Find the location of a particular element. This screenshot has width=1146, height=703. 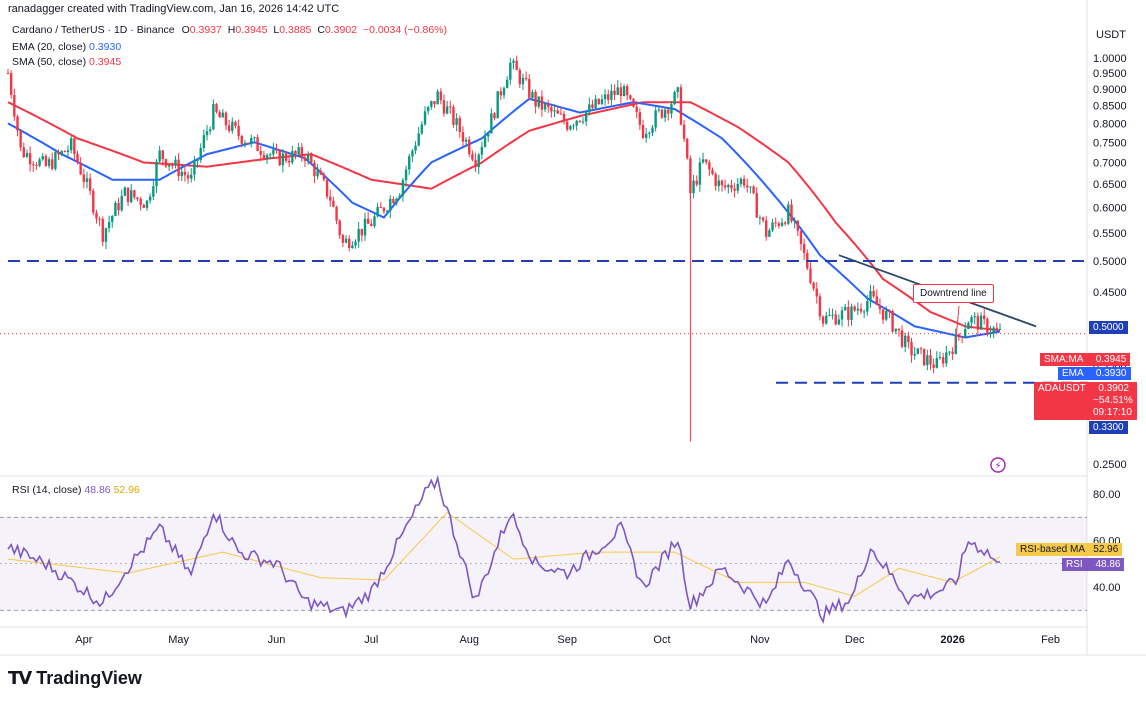

lightning-icon-bg is located at coordinates (998, 465).